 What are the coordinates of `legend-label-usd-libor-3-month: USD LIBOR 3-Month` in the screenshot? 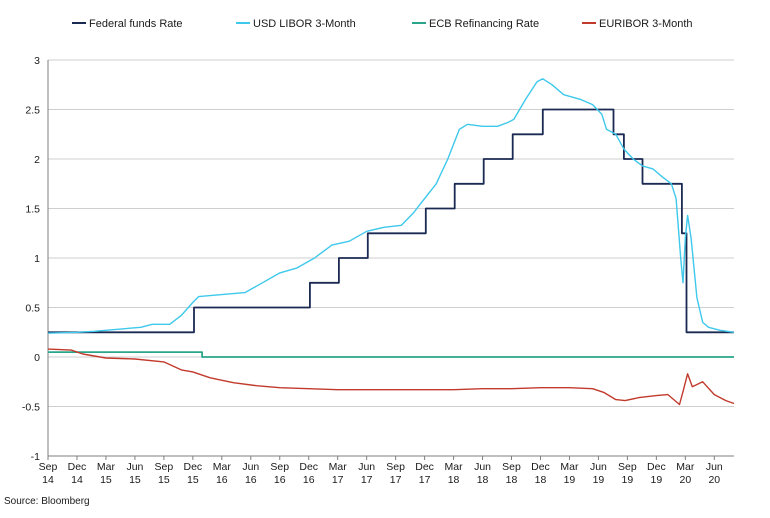 It's located at (304, 24).